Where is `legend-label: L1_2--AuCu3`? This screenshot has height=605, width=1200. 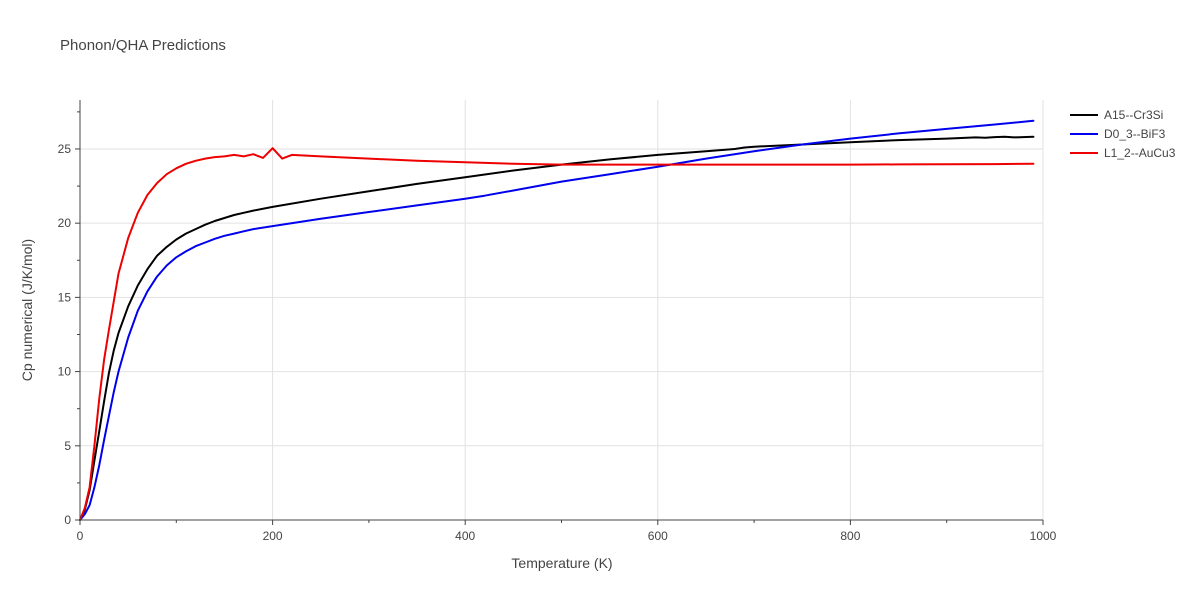
legend-label: L1_2--AuCu3 is located at coordinates (1140, 153).